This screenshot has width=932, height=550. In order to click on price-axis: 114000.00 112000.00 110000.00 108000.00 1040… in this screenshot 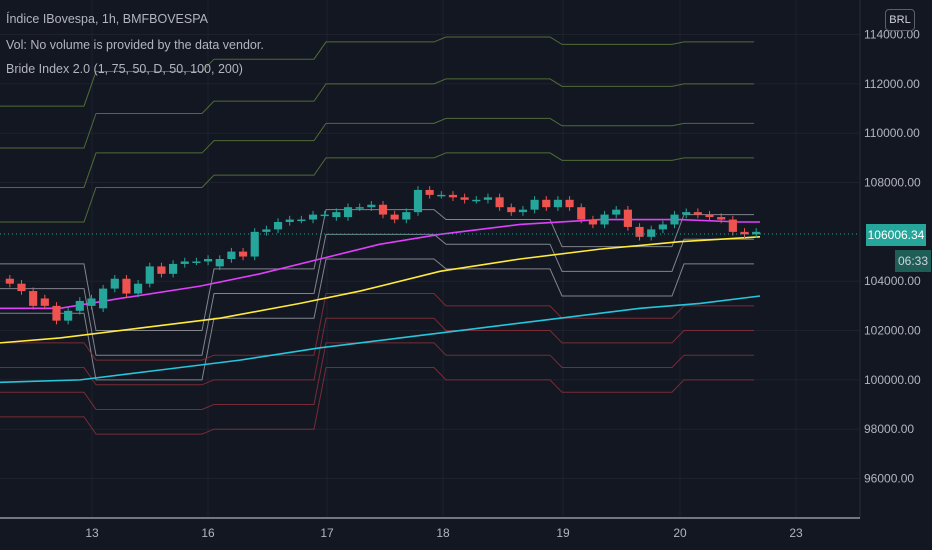, I will do `click(892, 257)`.